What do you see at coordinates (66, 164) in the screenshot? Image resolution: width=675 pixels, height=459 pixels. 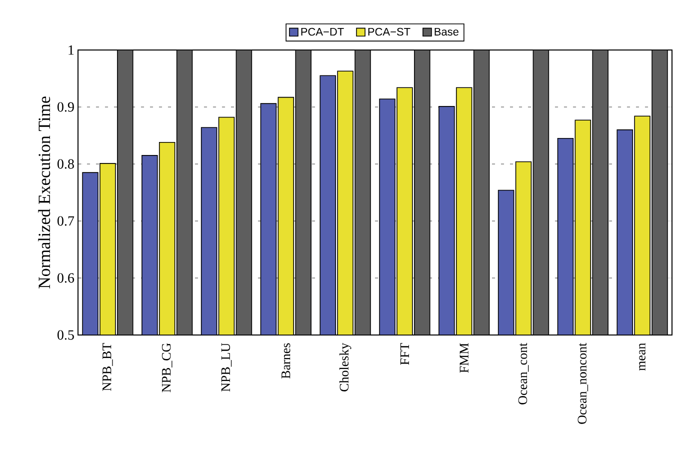 I see `y-tick-label: 0.8` at bounding box center [66, 164].